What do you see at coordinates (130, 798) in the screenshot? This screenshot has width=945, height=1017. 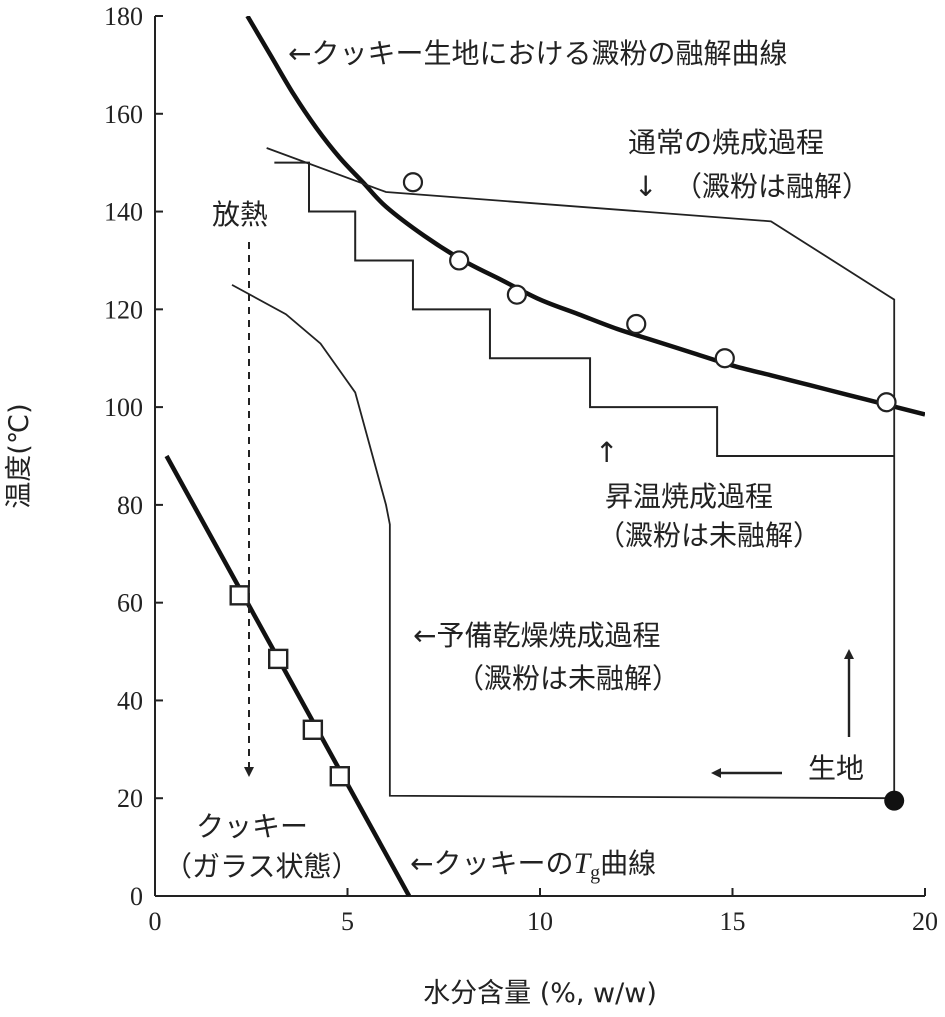 I see `y-tick-label: 20` at bounding box center [130, 798].